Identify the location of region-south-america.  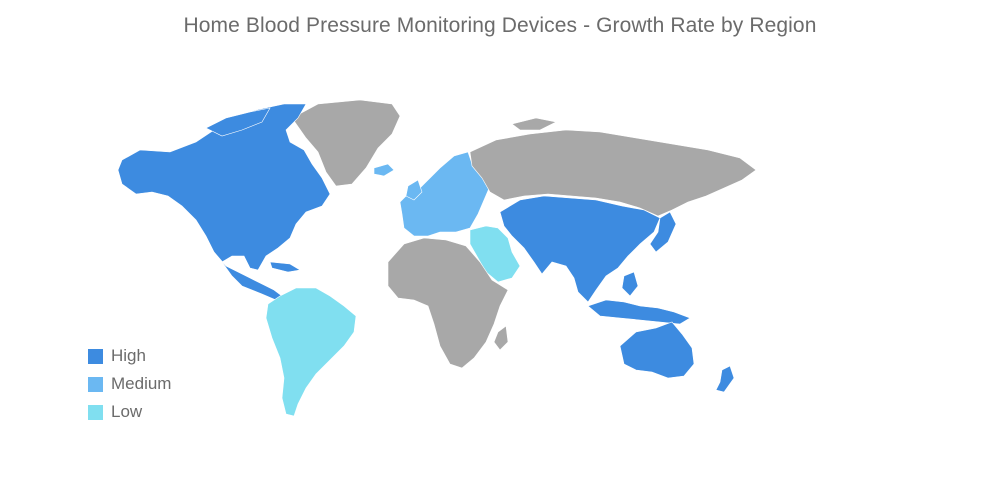
(311, 352).